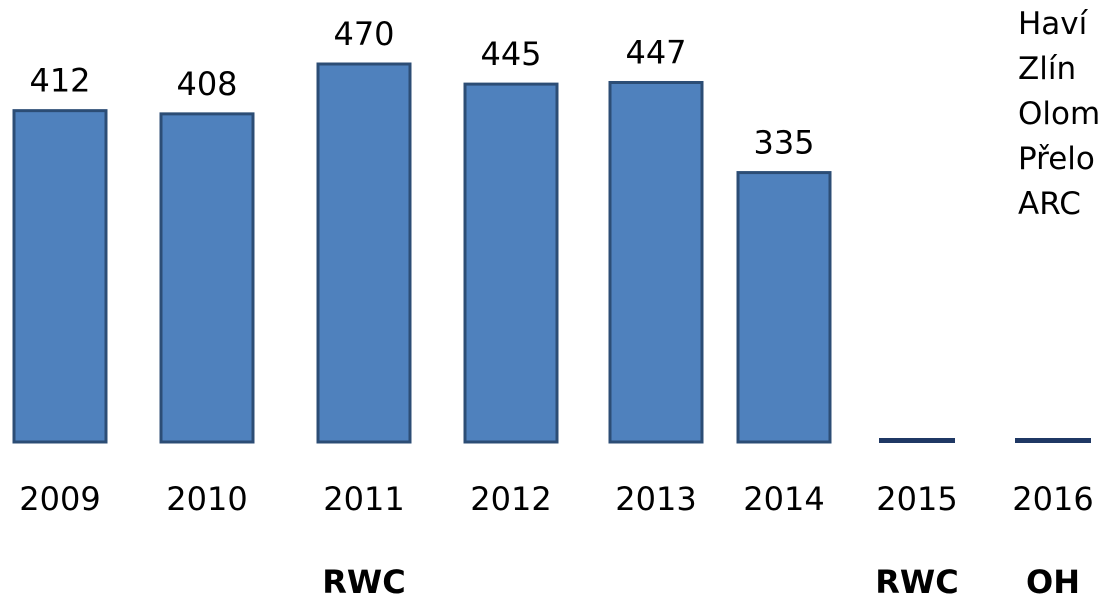 The image size is (1107, 602). Describe the element at coordinates (206, 499) in the screenshot. I see `x-tick-label: 2010` at that location.